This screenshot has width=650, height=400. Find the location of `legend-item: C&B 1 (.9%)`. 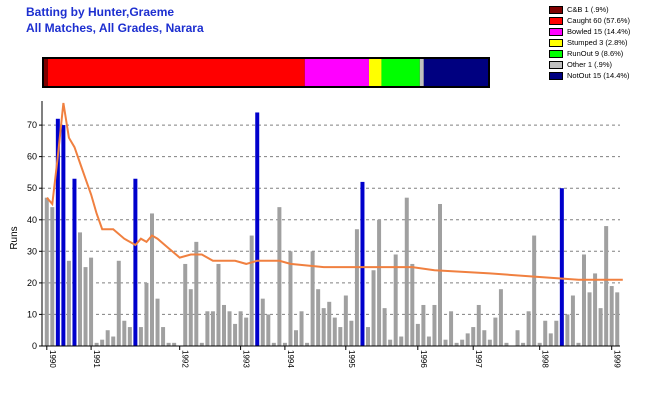

legend-item: C&B 1 (.9%) is located at coordinates (598, 9).